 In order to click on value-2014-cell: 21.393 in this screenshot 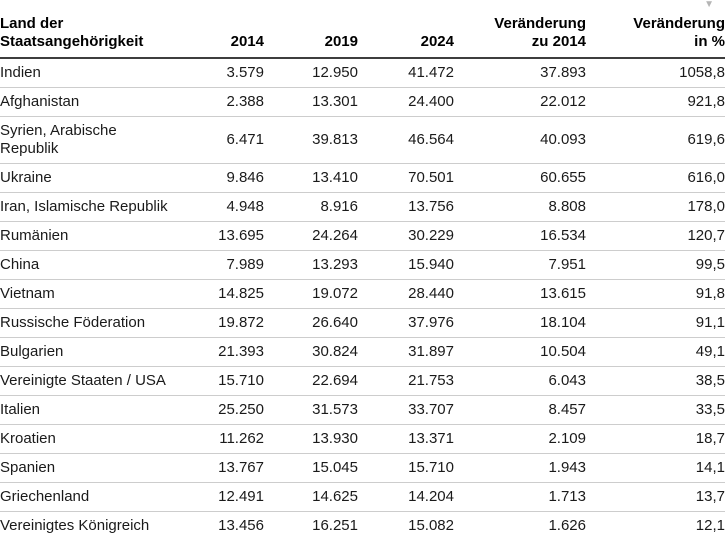, I will do `click(232, 352)`.